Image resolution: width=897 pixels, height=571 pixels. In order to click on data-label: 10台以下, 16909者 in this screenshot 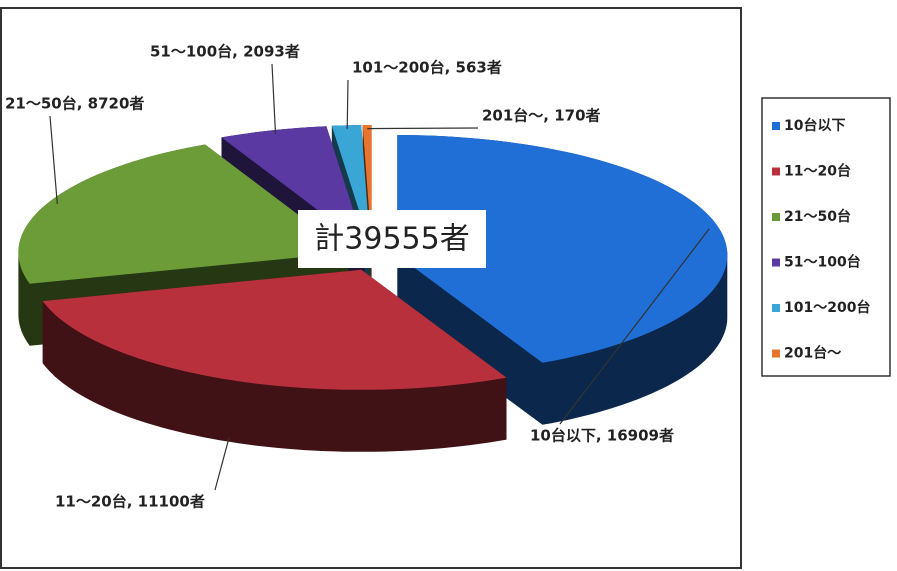, I will do `click(602, 436)`.